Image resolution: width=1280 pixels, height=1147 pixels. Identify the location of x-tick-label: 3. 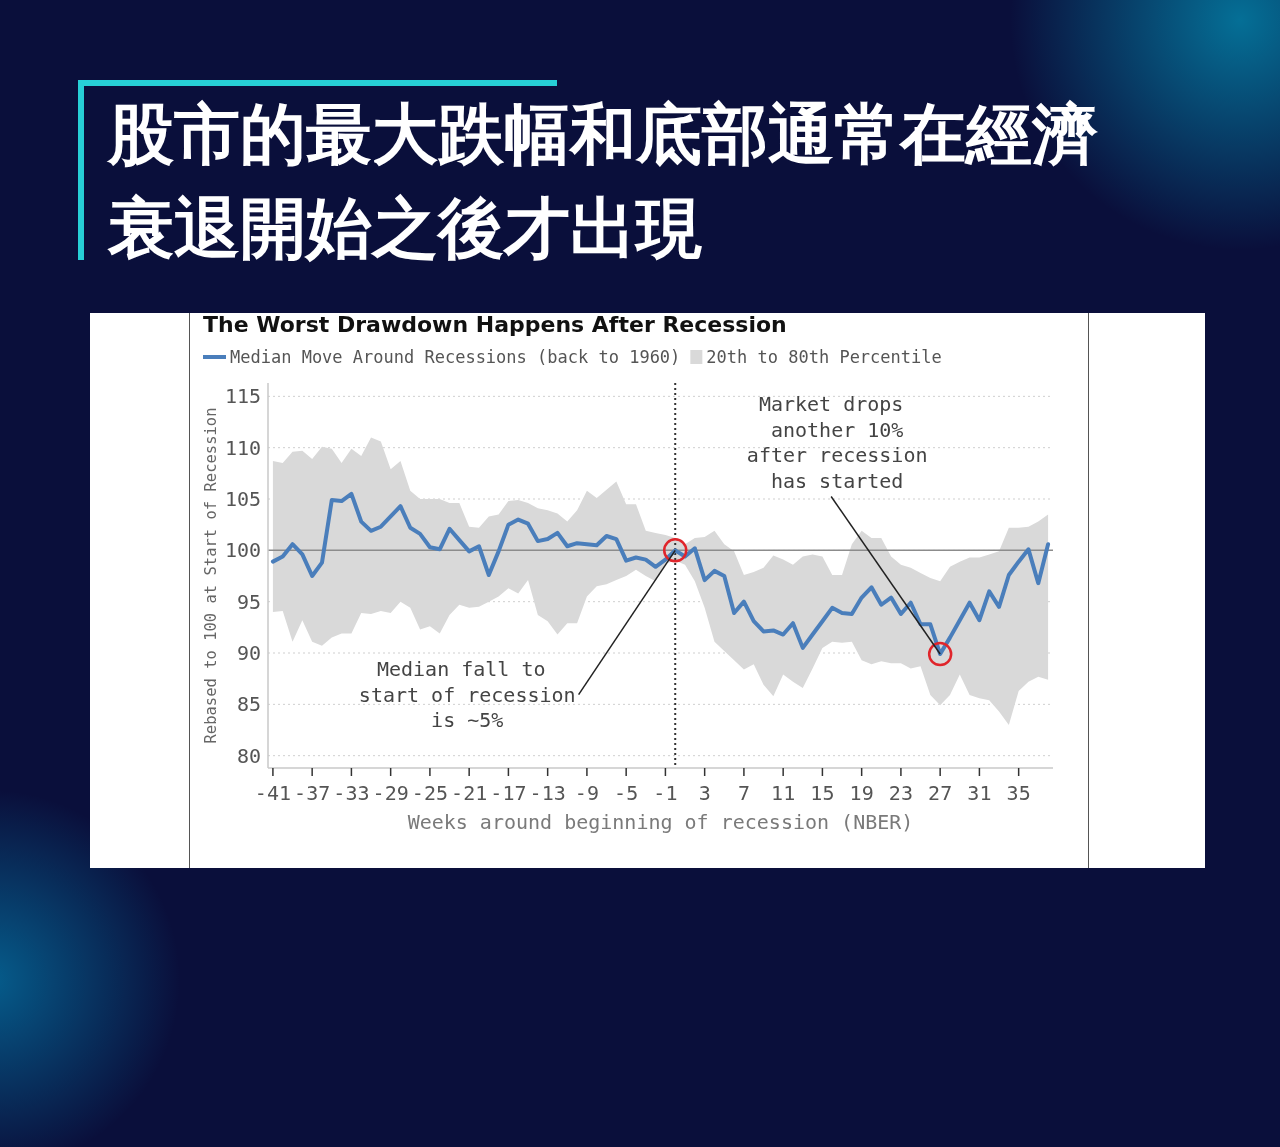
(704, 793).